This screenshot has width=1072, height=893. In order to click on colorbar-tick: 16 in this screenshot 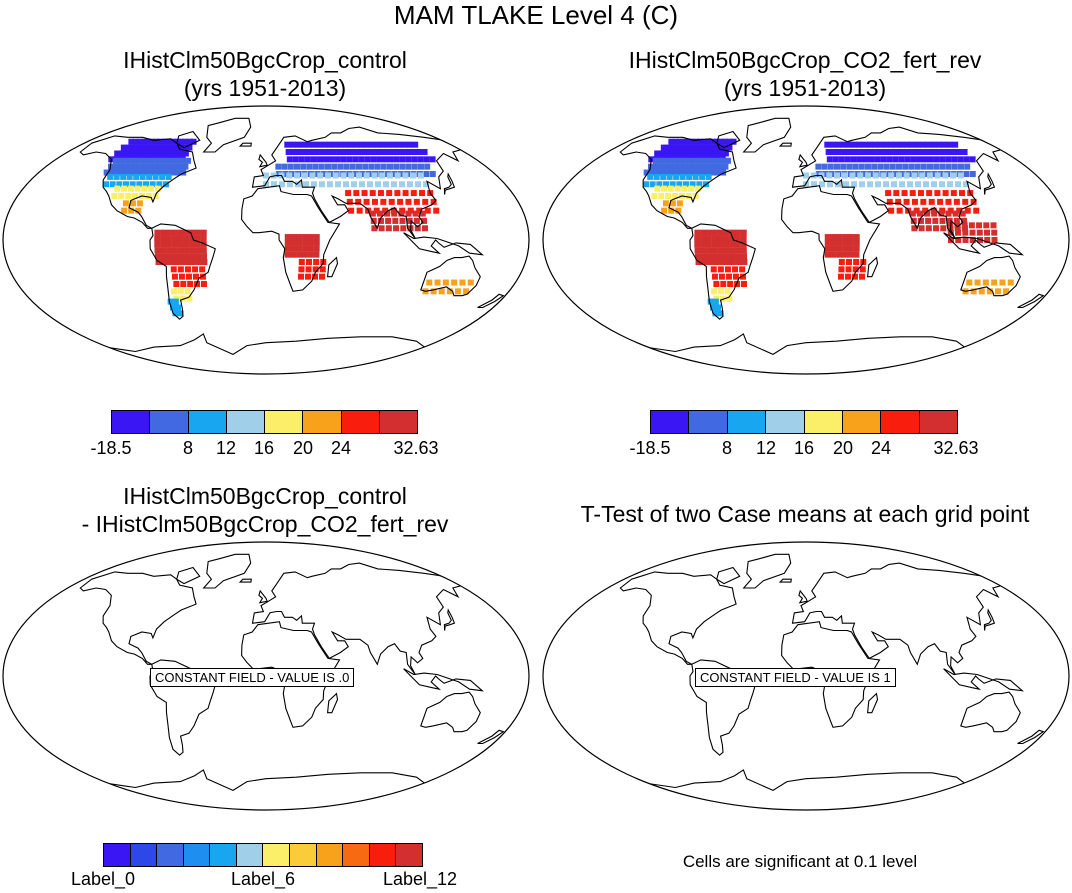, I will do `click(264, 448)`.